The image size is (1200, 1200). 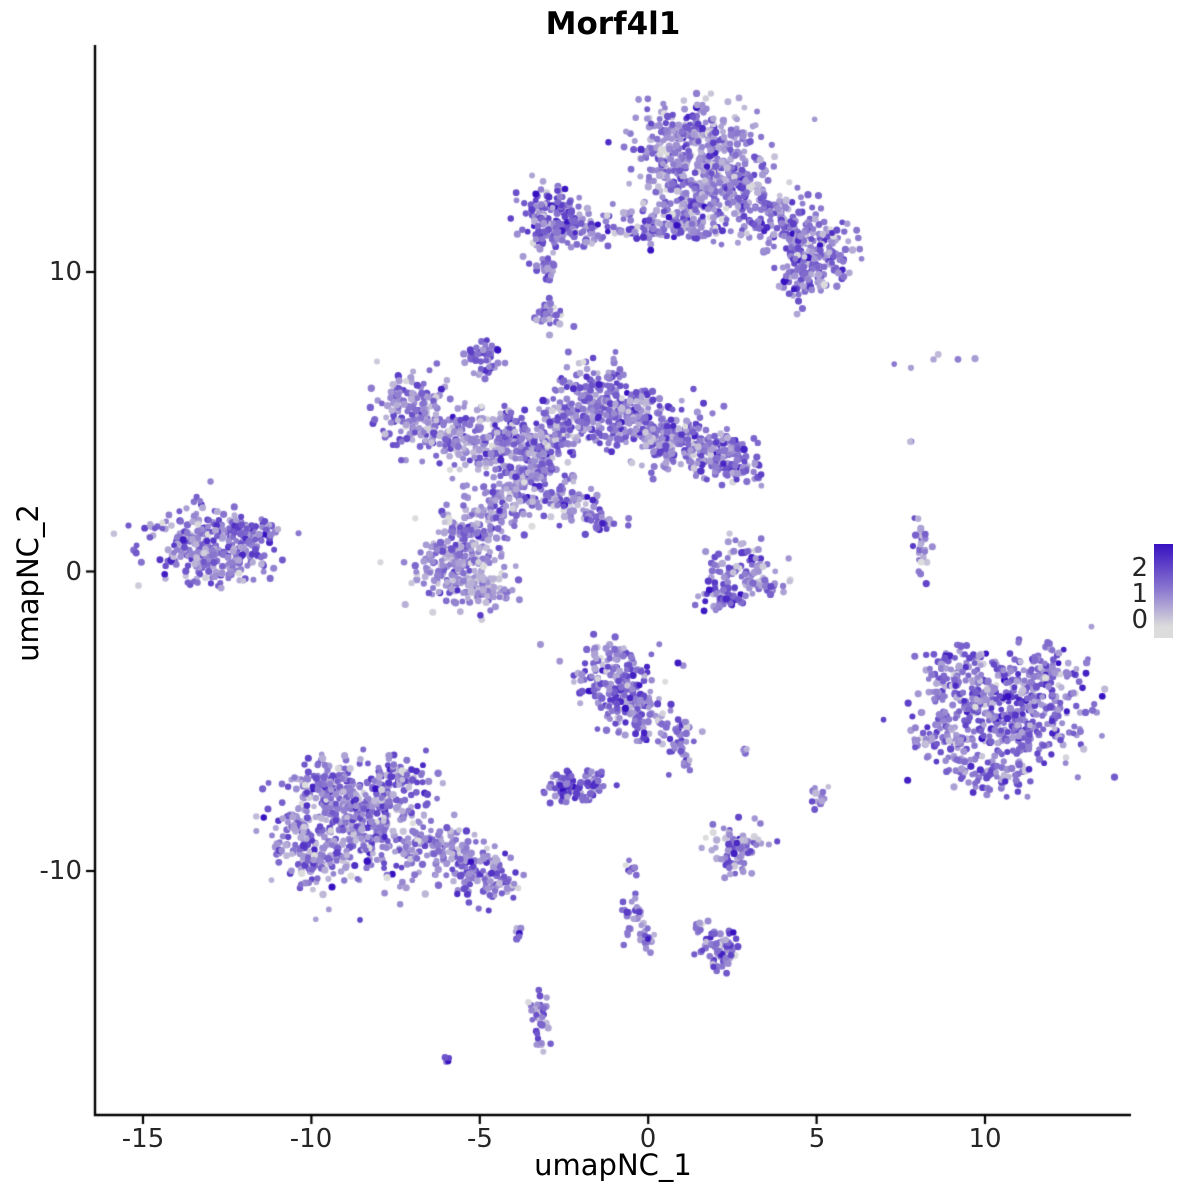 What do you see at coordinates (143, 1139) in the screenshot?
I see `x-tick-label: -15` at bounding box center [143, 1139].